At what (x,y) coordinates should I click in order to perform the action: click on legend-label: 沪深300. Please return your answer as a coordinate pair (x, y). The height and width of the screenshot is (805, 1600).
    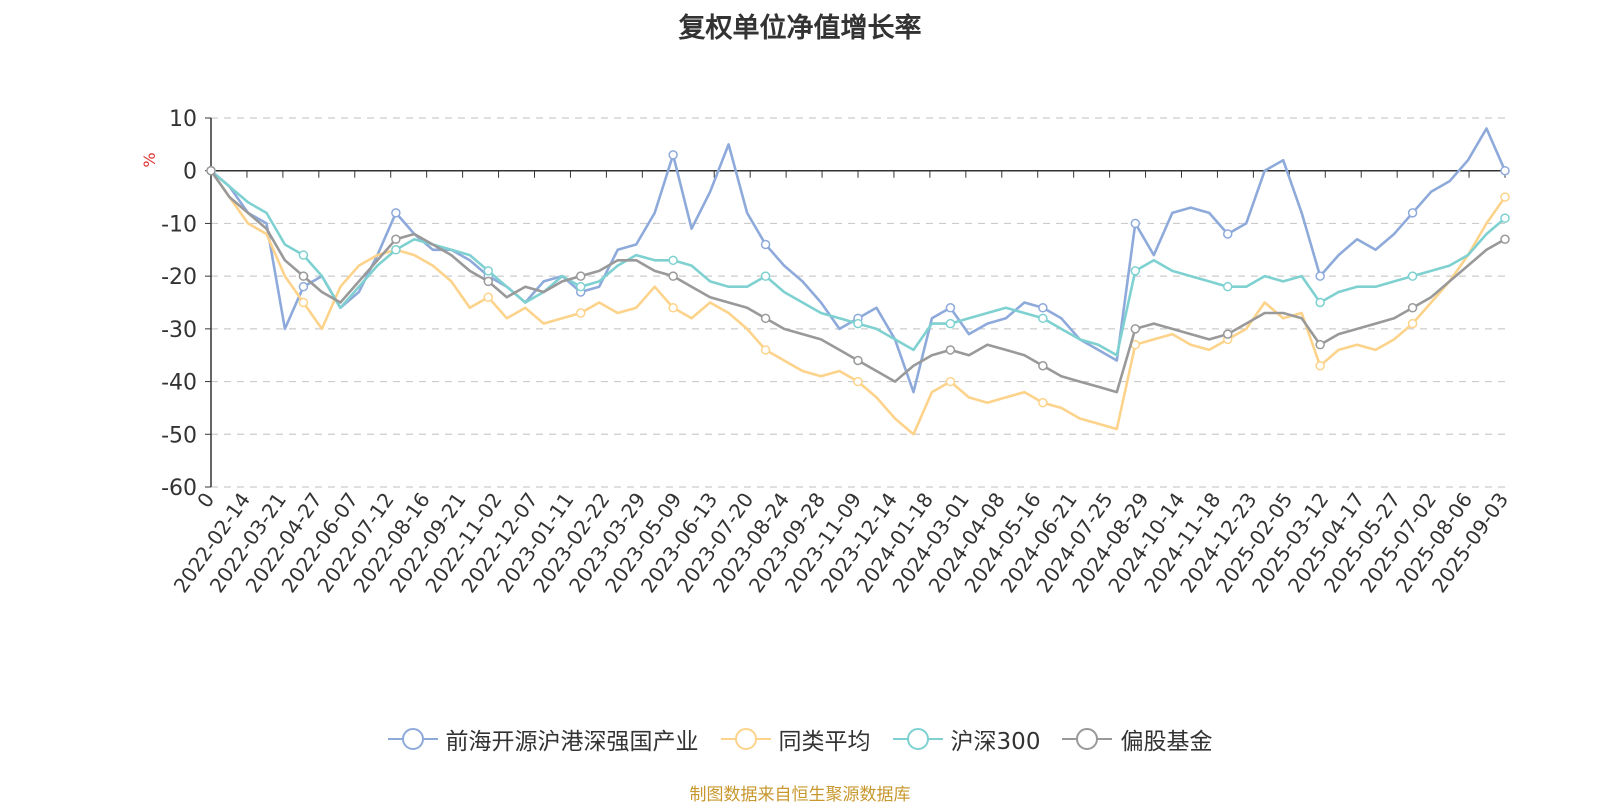
    Looking at the image, I should click on (995, 742).